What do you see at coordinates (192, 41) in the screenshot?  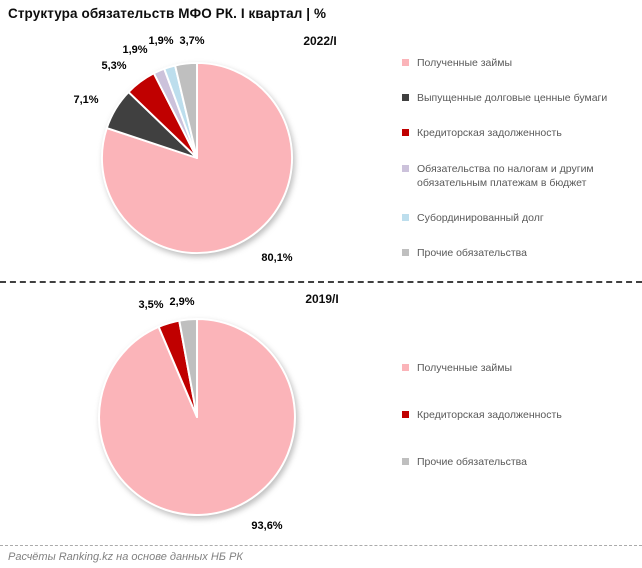 I see `slice-label-2022-other: 3,7%` at bounding box center [192, 41].